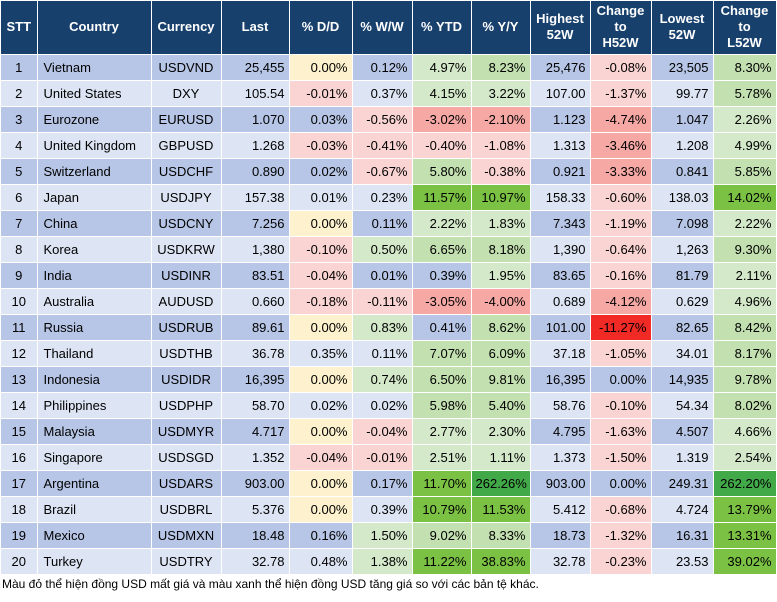  Describe the element at coordinates (442, 353) in the screenshot. I see `cell-ytd: 7.07%` at that location.